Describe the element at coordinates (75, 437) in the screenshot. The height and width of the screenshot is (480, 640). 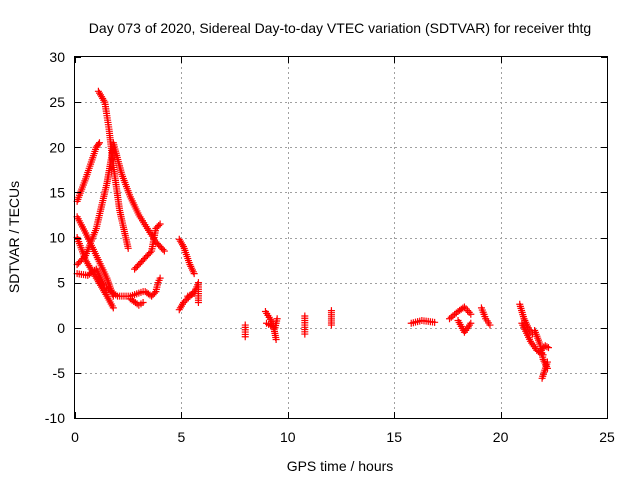
I see `x-tick-label: 0` at that location.